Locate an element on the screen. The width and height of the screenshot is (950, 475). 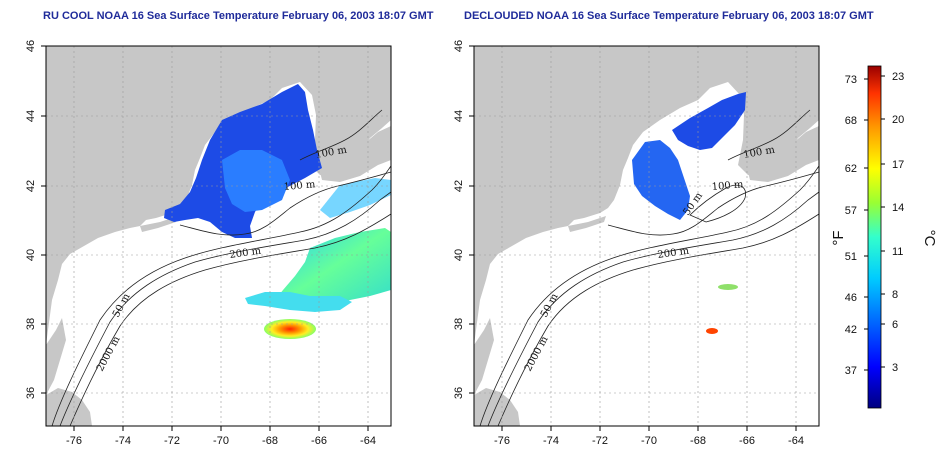
right-y-tick-label: 46 is located at coordinates (459, 46).